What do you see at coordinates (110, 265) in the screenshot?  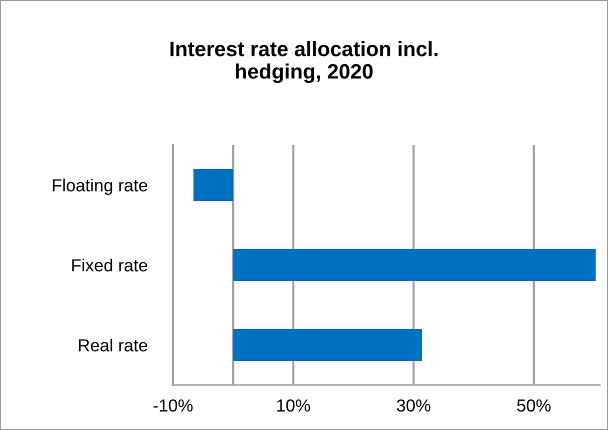 I see `y-tick-label: Fixed rate` at bounding box center [110, 265].